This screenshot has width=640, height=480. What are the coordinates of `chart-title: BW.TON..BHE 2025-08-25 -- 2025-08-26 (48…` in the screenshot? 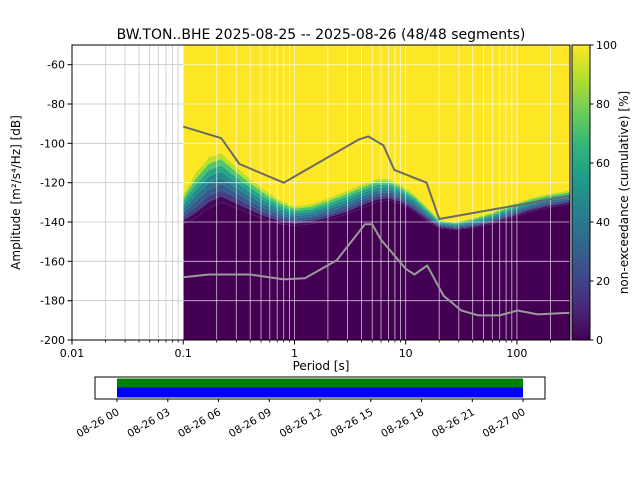 It's located at (321, 35).